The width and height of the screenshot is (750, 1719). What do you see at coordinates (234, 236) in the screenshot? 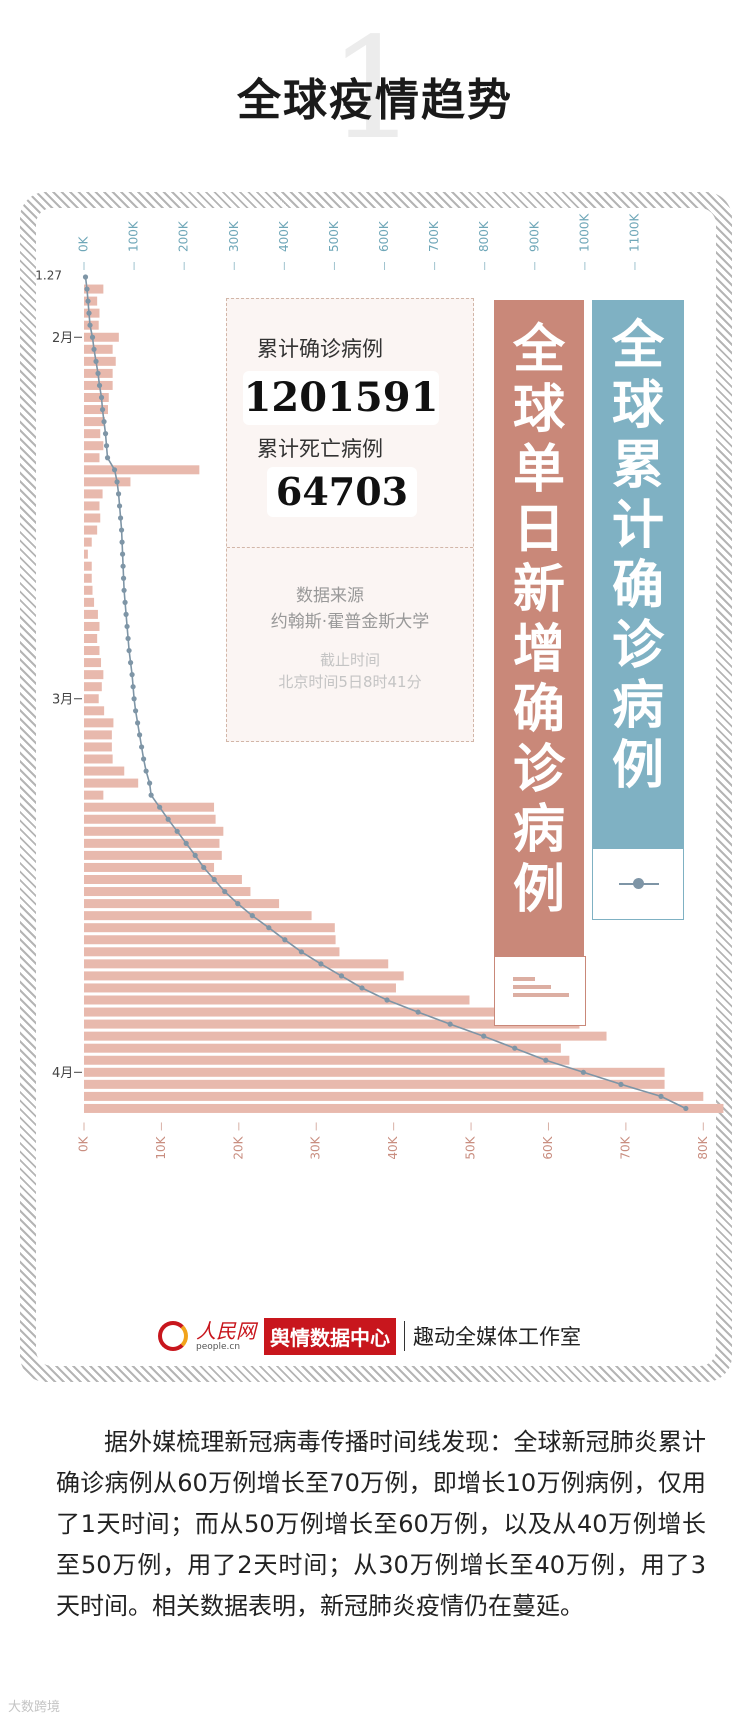
I see `top-axis-tick-label: 300K` at bounding box center [234, 236].